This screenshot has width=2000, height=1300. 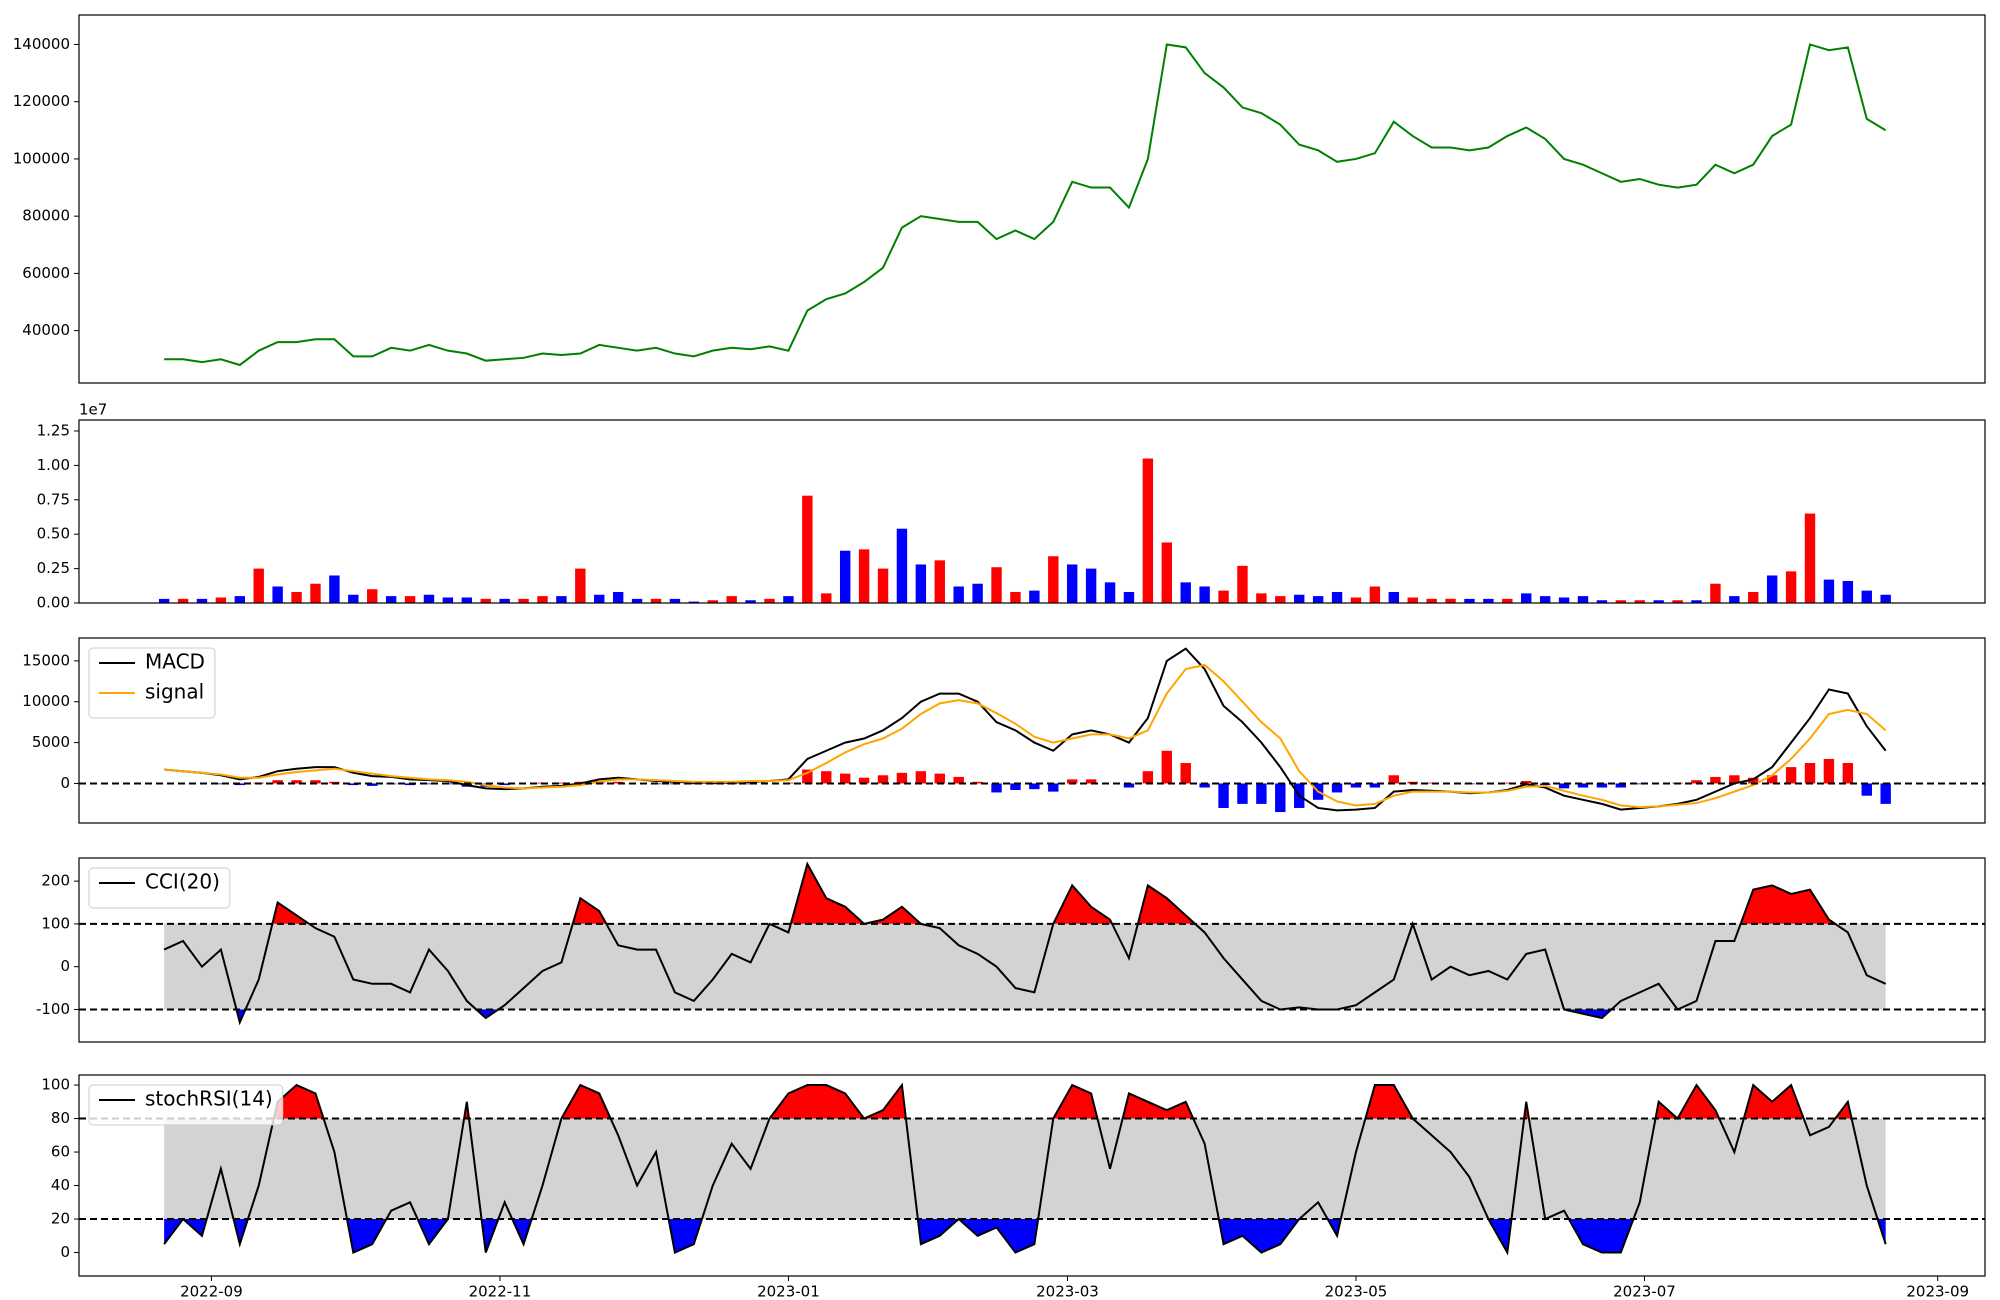 I want to click on x-tick-label: 2023-07, so click(x=1644, y=1291).